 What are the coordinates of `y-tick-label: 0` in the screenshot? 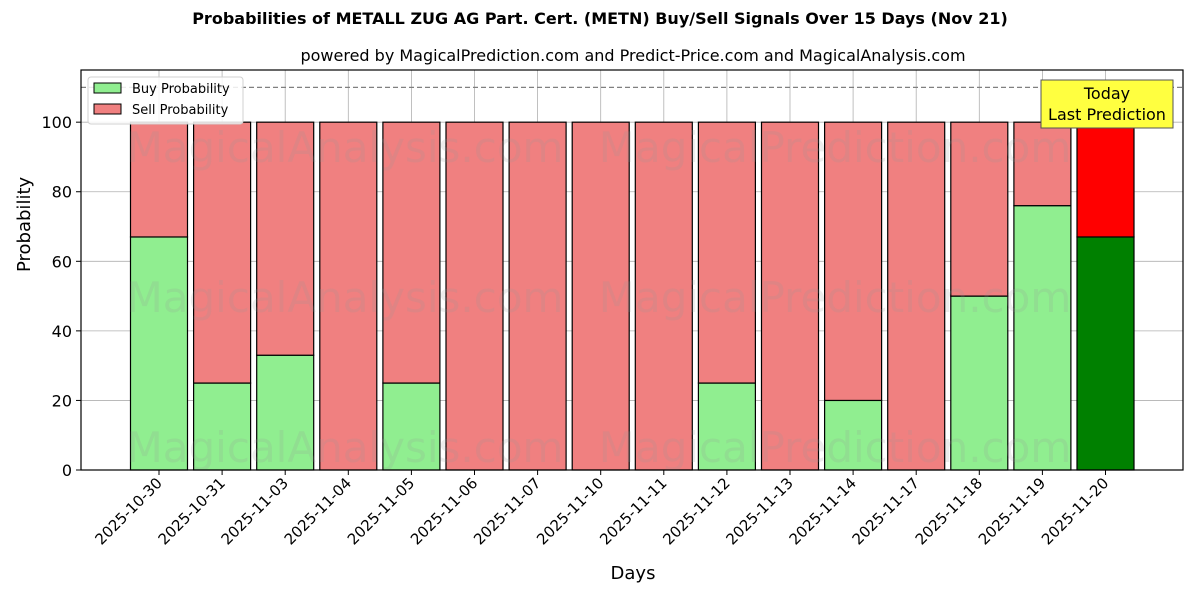 It's located at (67, 470).